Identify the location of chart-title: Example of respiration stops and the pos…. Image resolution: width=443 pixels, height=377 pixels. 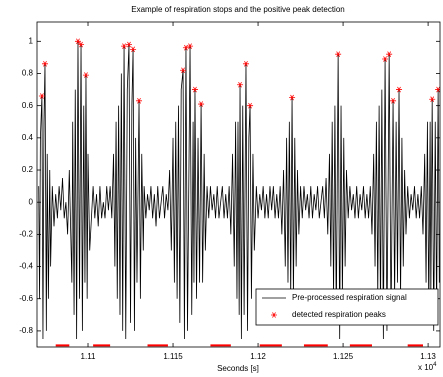
(237, 9).